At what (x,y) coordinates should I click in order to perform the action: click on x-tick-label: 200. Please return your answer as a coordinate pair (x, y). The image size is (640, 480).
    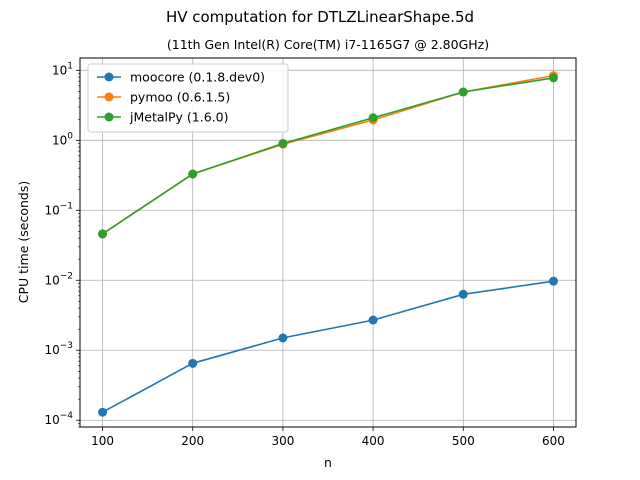
    Looking at the image, I should click on (192, 441).